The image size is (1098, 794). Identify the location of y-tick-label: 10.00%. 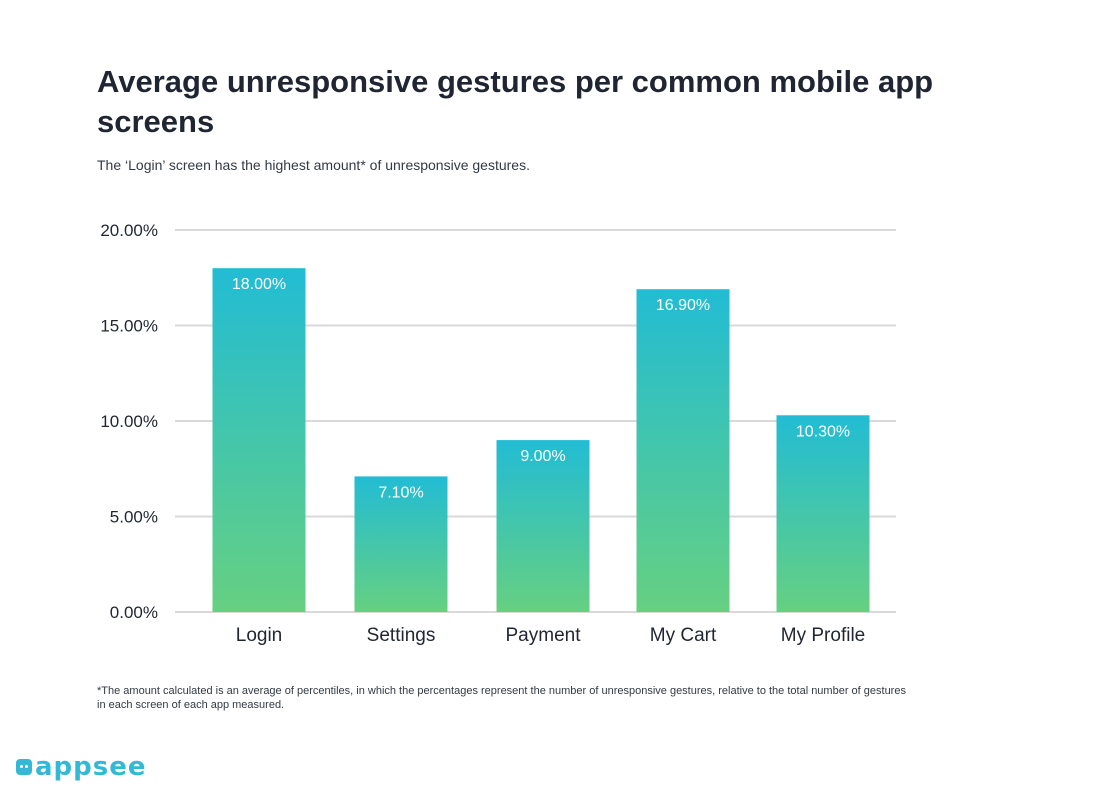
(129, 421).